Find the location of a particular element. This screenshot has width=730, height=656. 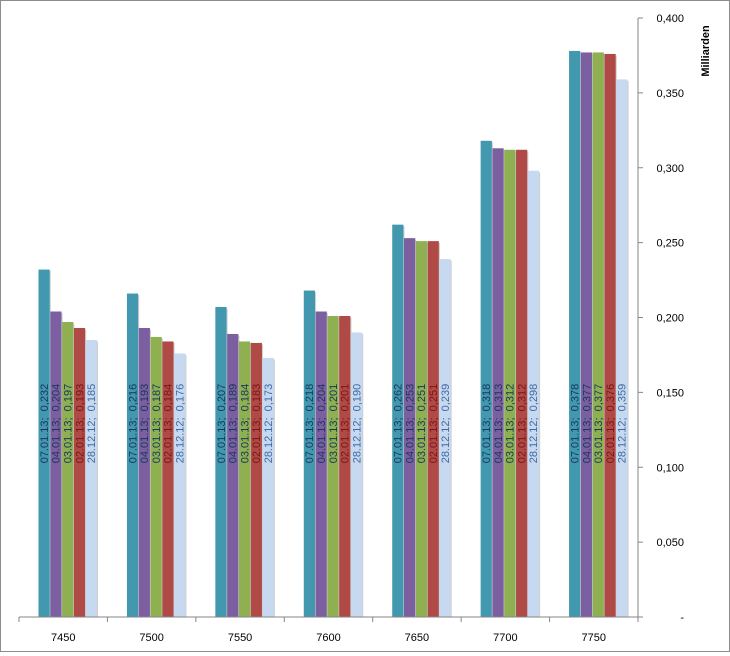

y-tick-label: 0,400 is located at coordinates (670, 19).